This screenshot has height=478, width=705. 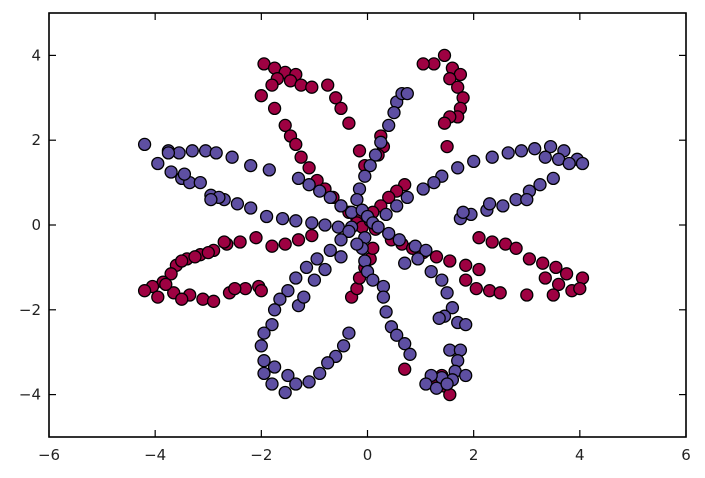 I want to click on y-tick-label: 4, so click(x=36, y=55).